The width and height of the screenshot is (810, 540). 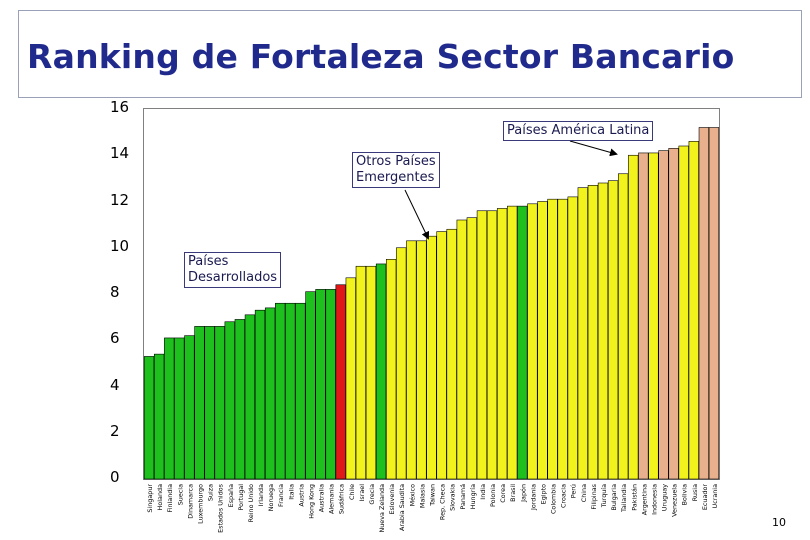 What do you see at coordinates (715, 496) in the screenshot?
I see `x-tick-label: Ucrania` at bounding box center [715, 496].